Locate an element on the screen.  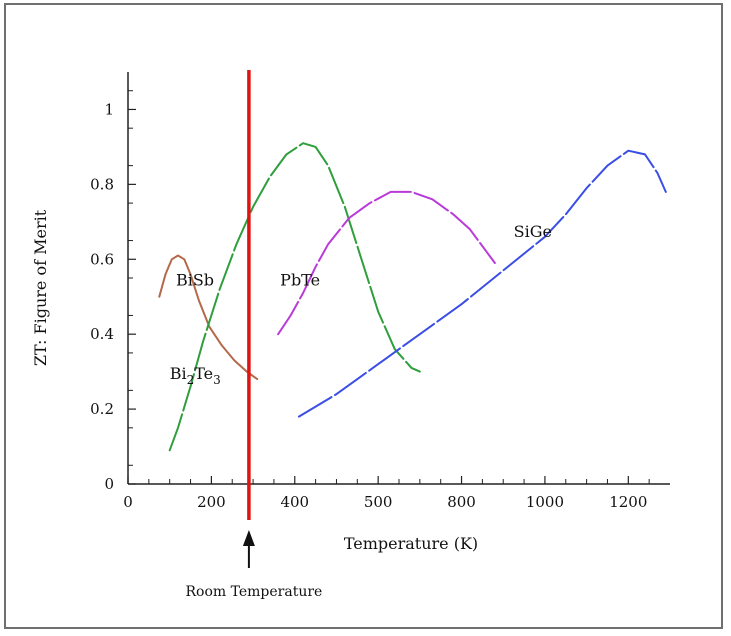
series-label: PbTe is located at coordinates (300, 279).